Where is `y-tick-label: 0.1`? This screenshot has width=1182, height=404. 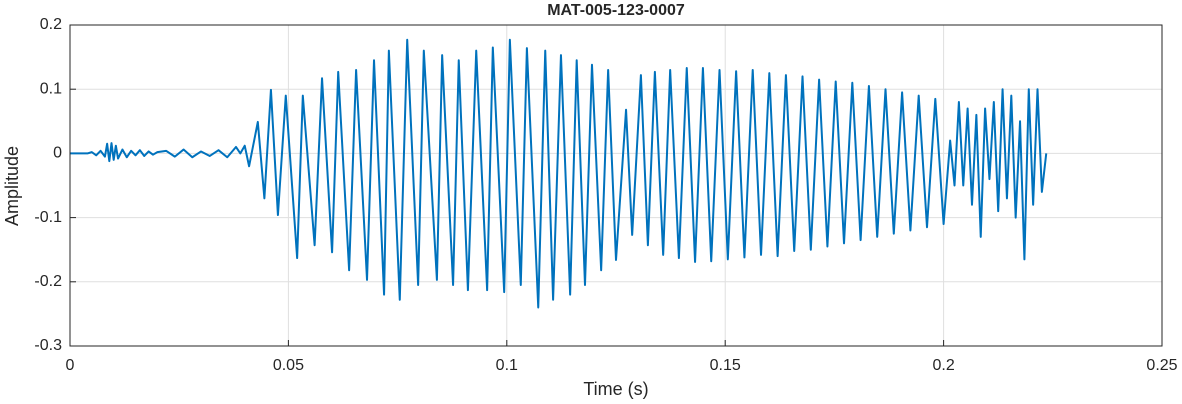
y-tick-label: 0.1 is located at coordinates (51, 88).